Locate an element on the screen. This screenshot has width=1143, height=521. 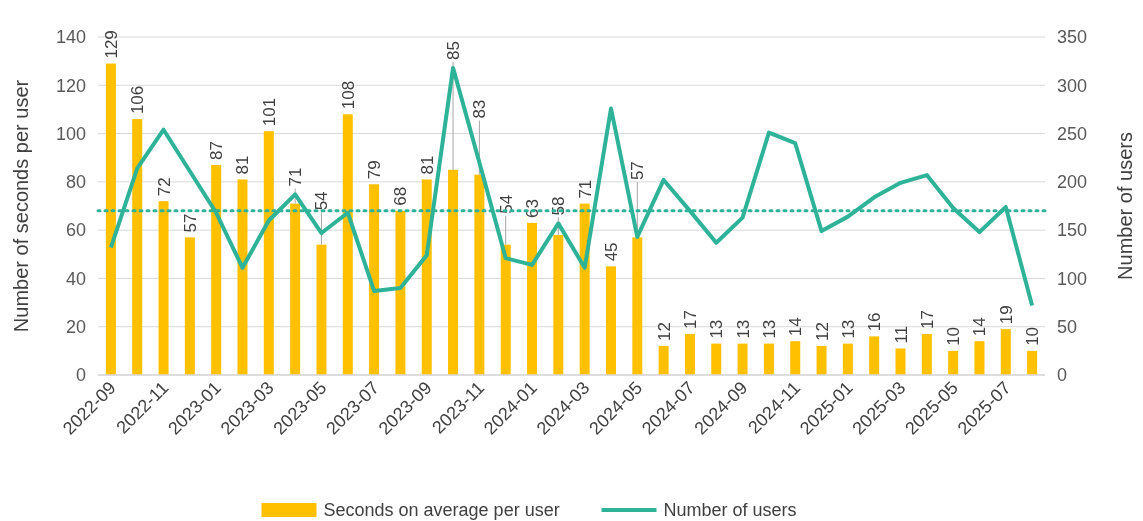
data-label: 19 is located at coordinates (1006, 315).